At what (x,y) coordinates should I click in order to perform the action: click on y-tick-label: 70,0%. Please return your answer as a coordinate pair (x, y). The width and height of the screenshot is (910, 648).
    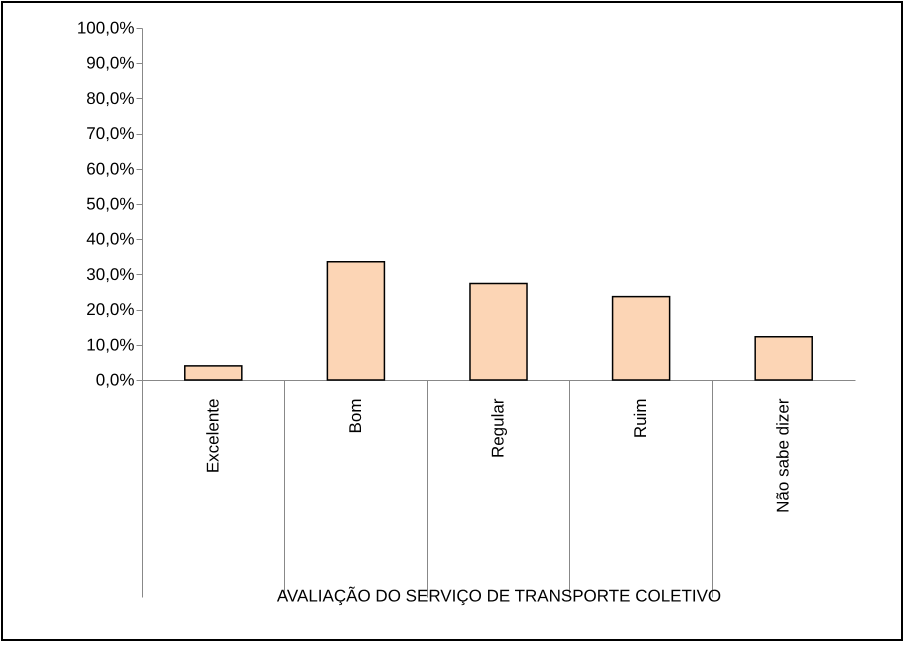
    Looking at the image, I should click on (110, 134).